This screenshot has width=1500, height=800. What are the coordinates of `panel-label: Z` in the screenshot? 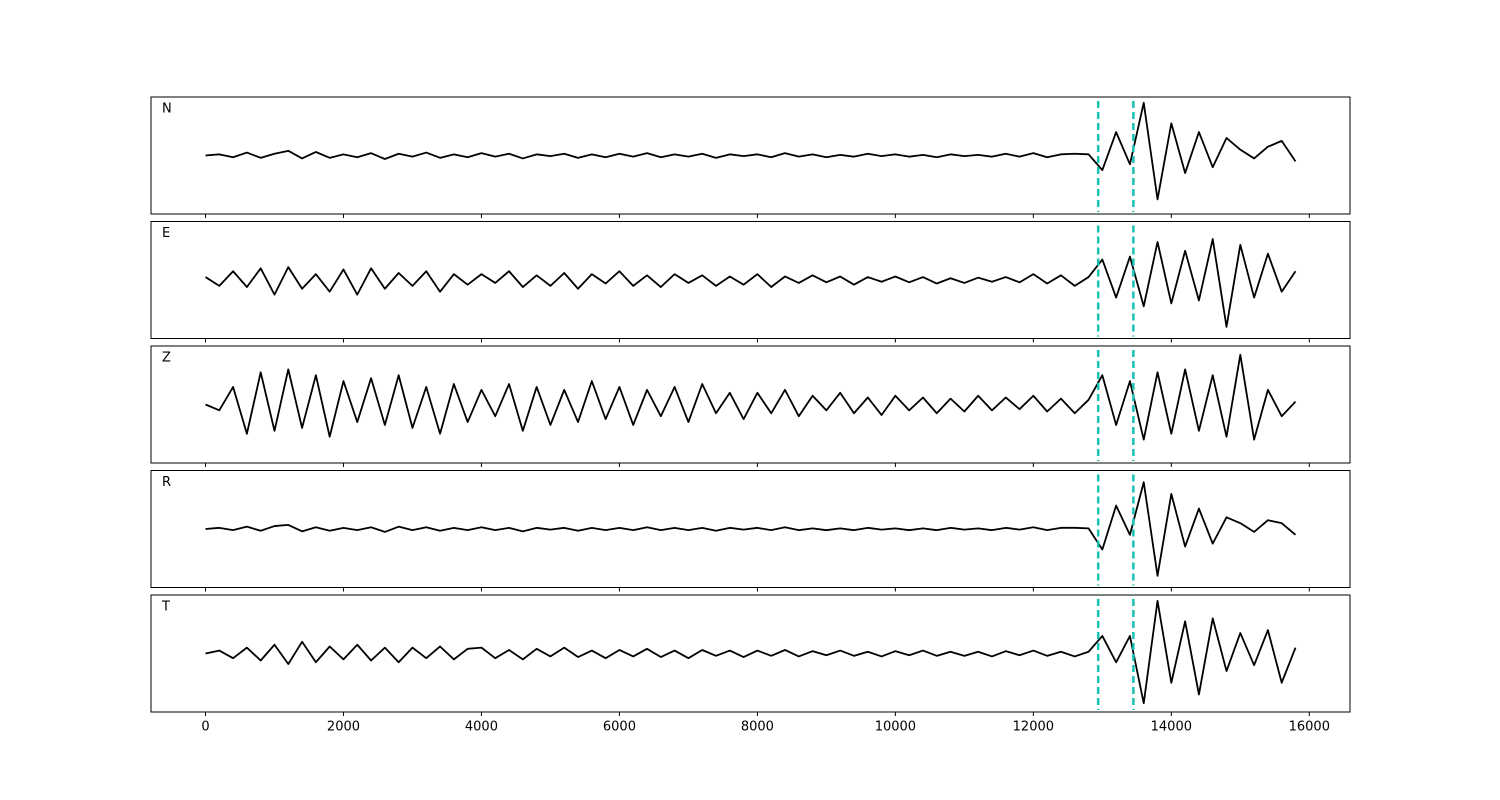 It's located at (166, 358).